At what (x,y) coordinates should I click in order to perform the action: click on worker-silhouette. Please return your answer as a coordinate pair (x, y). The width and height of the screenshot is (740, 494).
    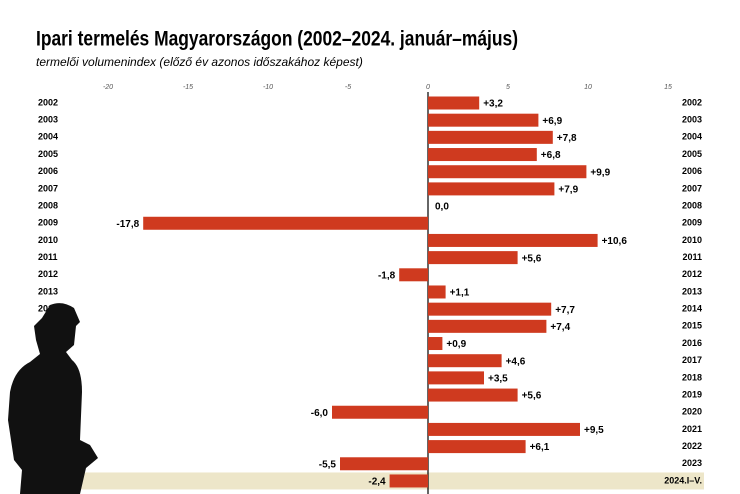
    Looking at the image, I should click on (53, 398).